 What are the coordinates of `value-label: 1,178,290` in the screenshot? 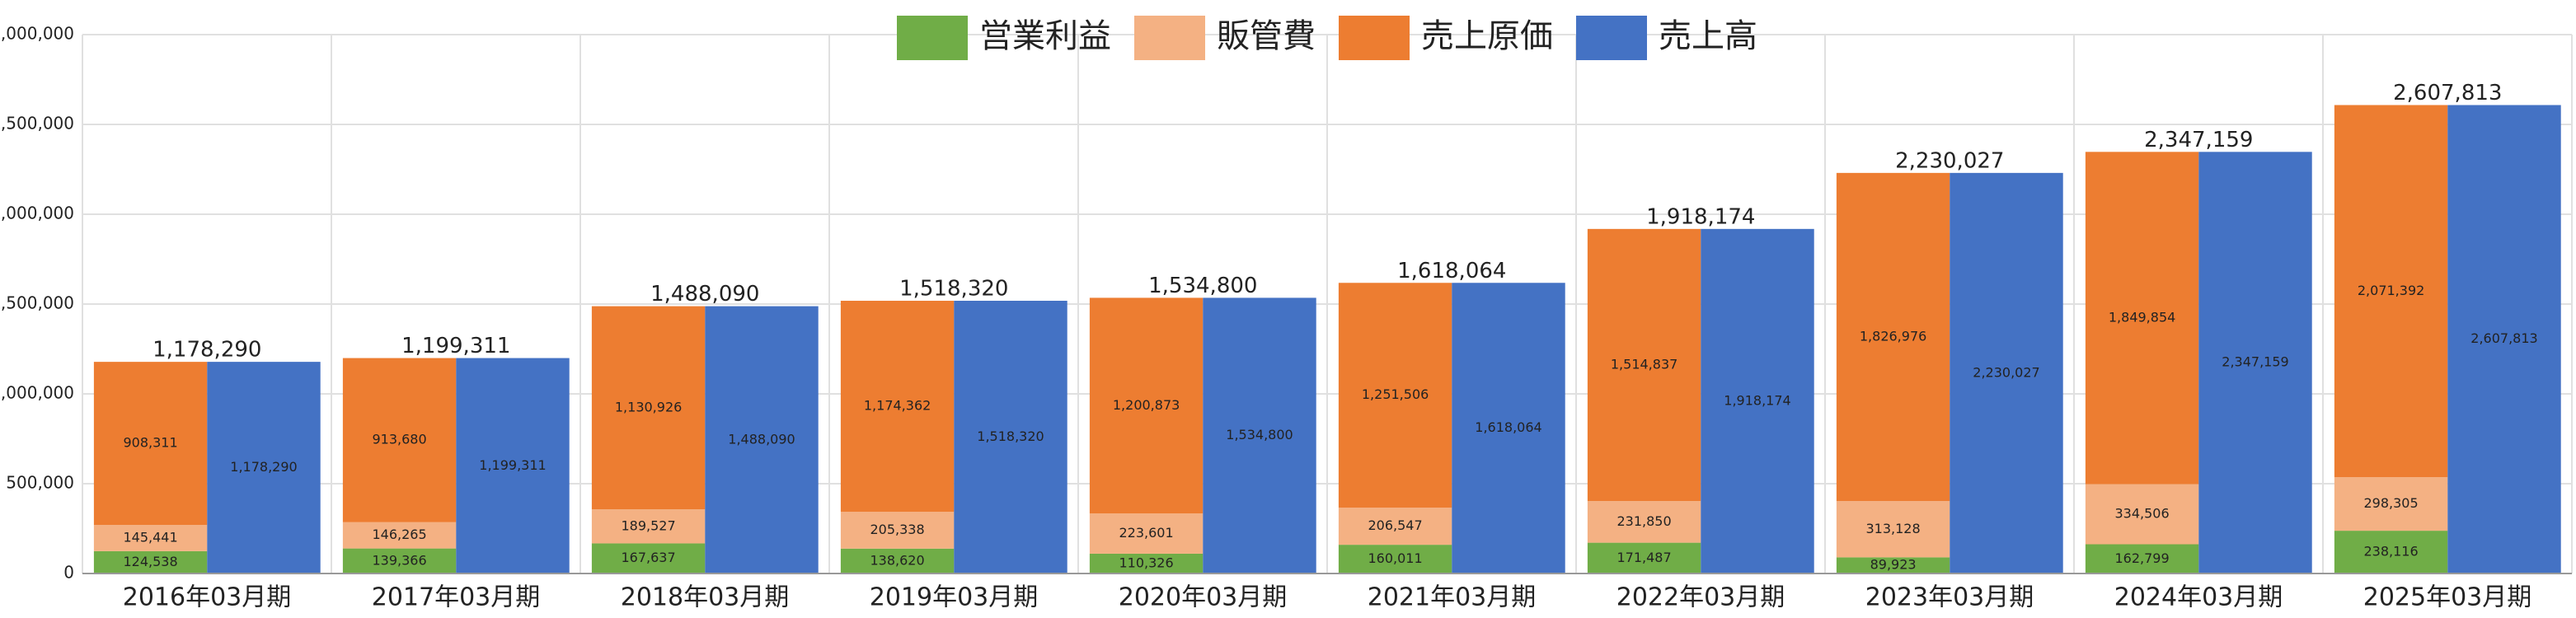 It's located at (264, 467).